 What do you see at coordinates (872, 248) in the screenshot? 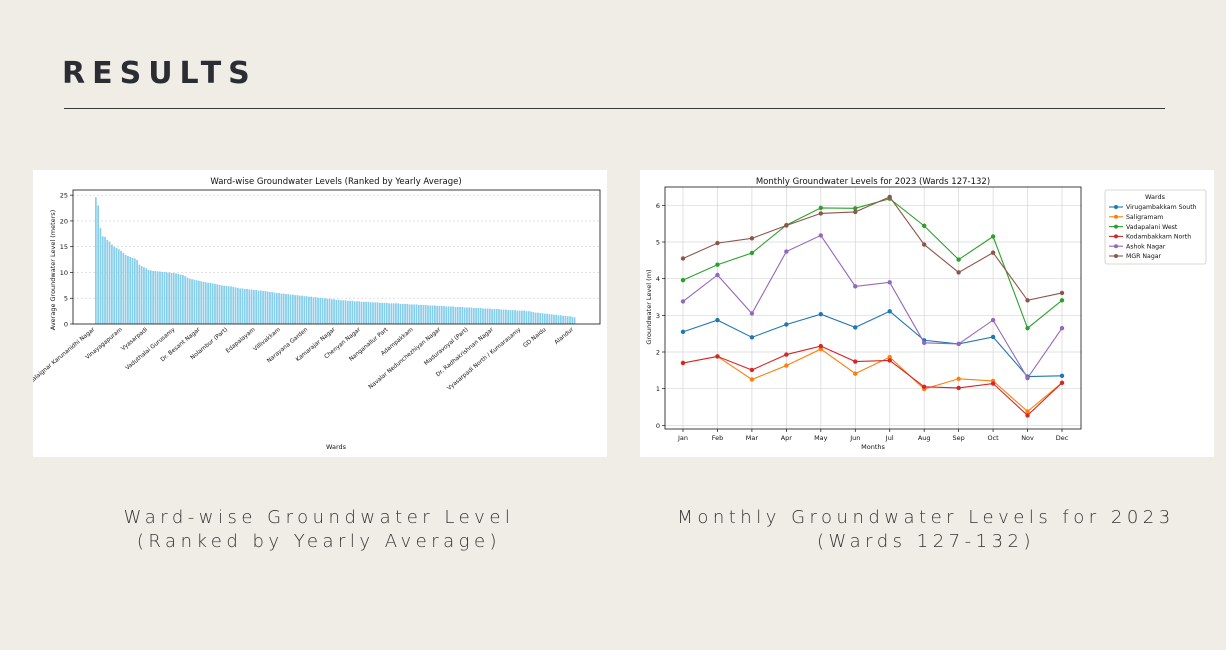
I see `series-line` at bounding box center [872, 248].